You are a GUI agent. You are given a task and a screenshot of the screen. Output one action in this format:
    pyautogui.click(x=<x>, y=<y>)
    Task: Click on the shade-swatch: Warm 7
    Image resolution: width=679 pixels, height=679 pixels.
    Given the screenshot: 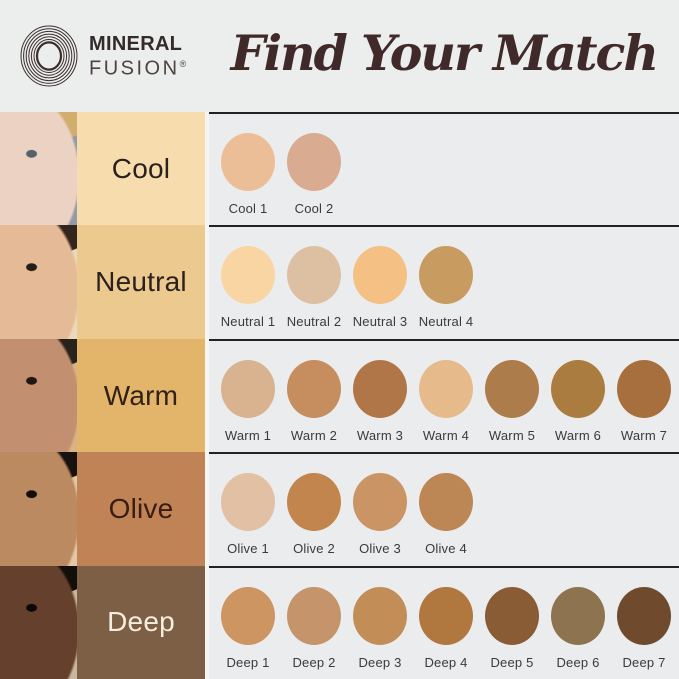 What is the action you would take?
    pyautogui.click(x=644, y=392)
    